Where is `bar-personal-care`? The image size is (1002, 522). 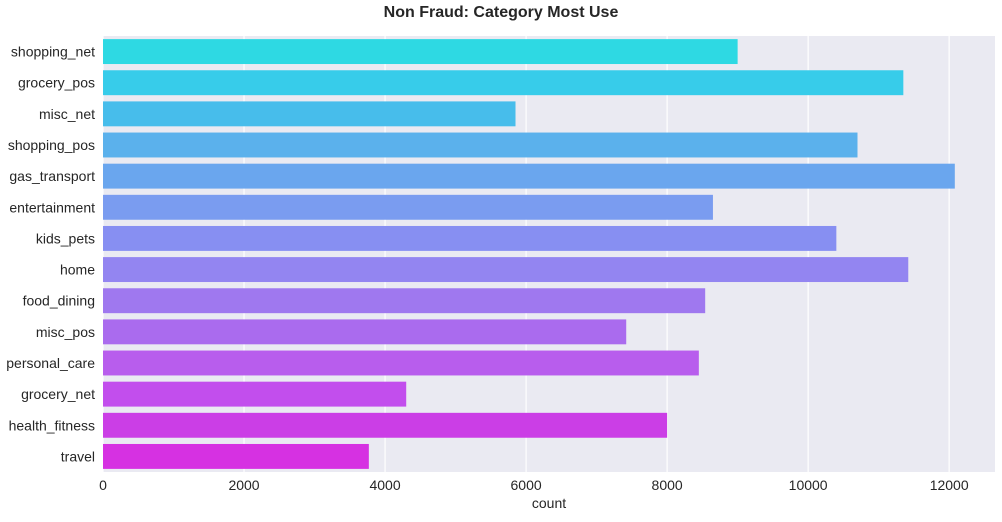 bar-personal-care is located at coordinates (401, 363).